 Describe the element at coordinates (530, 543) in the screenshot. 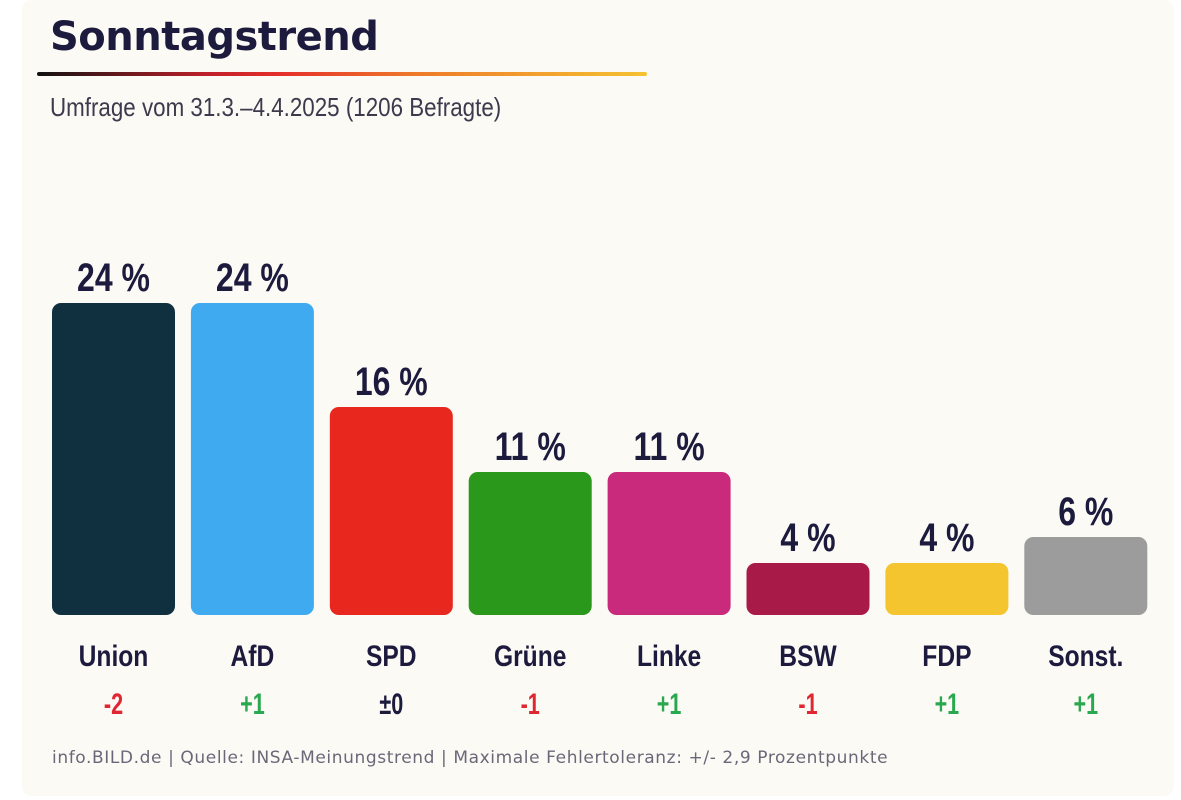

I see `bar-grne` at that location.